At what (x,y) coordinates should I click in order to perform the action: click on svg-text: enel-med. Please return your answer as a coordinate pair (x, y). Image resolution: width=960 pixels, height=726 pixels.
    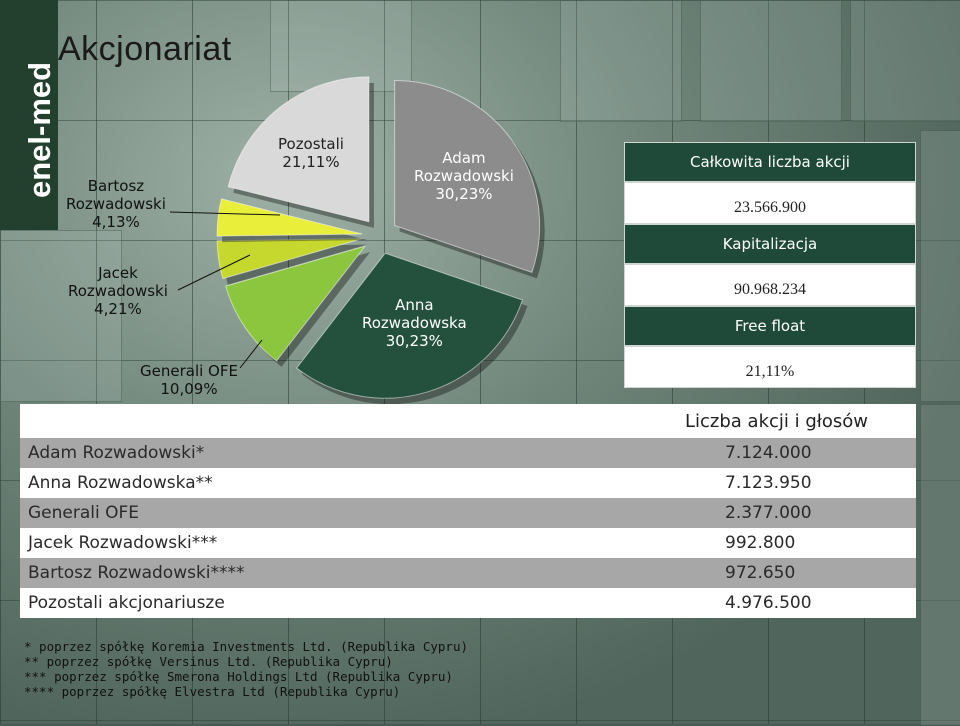
    Looking at the image, I should click on (41, 130).